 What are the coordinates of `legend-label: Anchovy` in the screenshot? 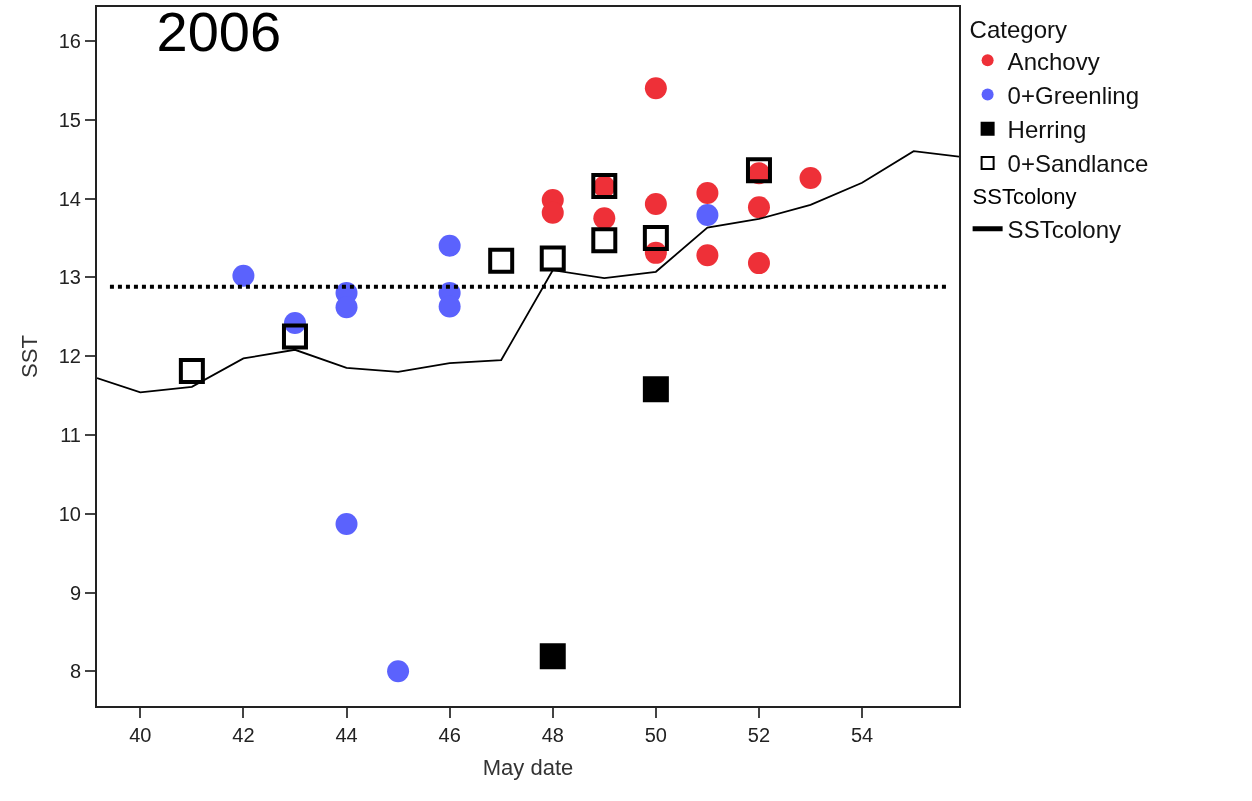 It's located at (1053, 61).